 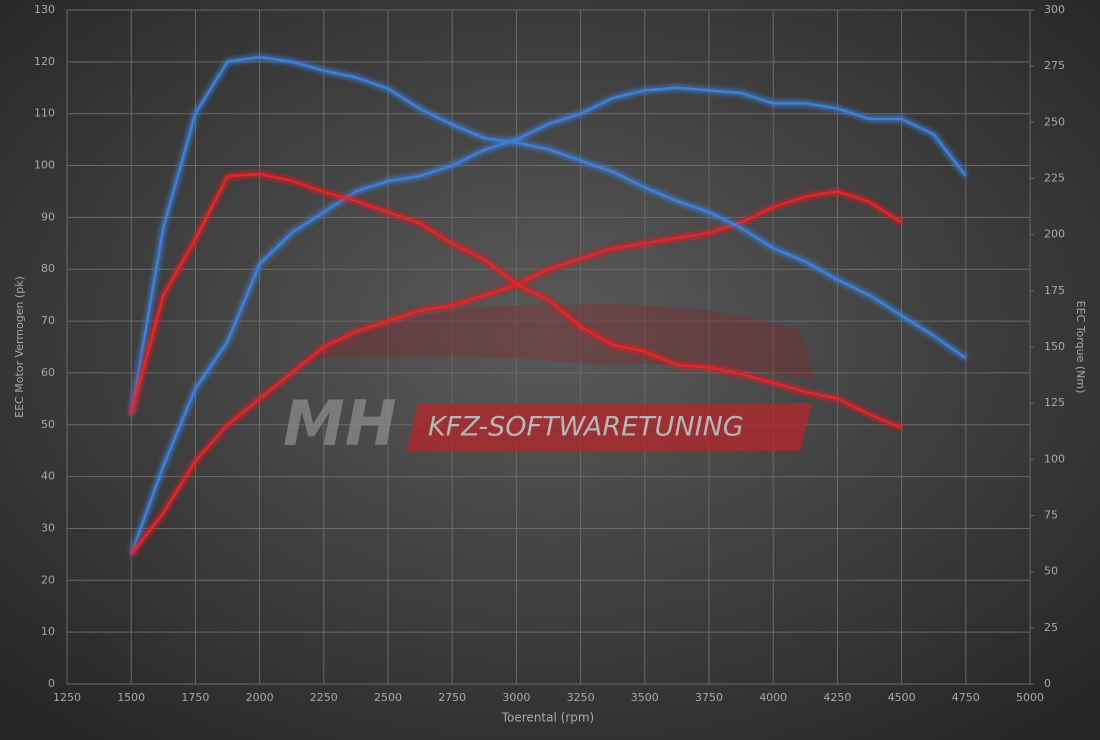 I want to click on y-tick-label: 0, so click(x=51, y=683).